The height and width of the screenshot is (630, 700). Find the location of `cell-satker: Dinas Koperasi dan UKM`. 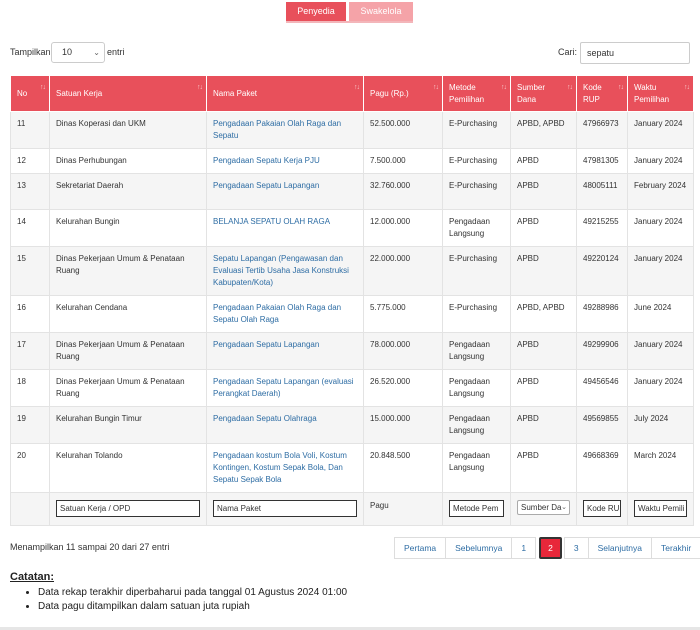

cell-satker: Dinas Koperasi dan UKM is located at coordinates (128, 130).